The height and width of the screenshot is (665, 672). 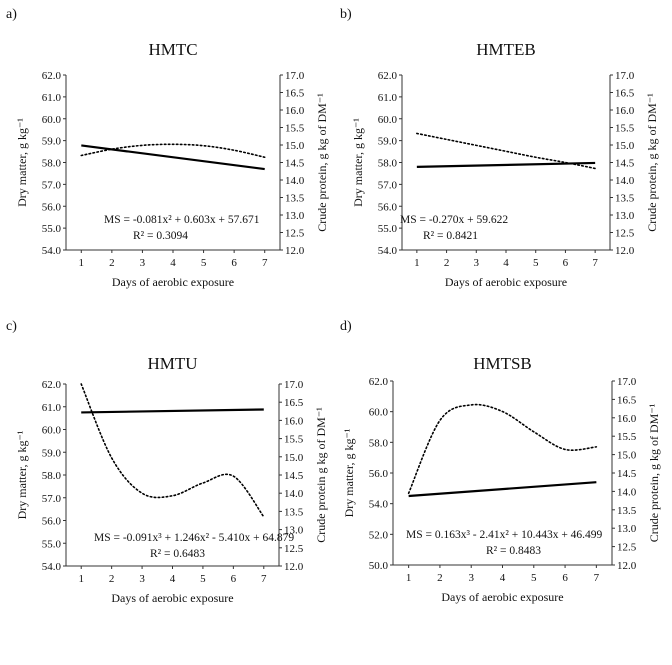 What do you see at coordinates (388, 142) in the screenshot?
I see `y-tick-label: 59.0` at bounding box center [388, 142].